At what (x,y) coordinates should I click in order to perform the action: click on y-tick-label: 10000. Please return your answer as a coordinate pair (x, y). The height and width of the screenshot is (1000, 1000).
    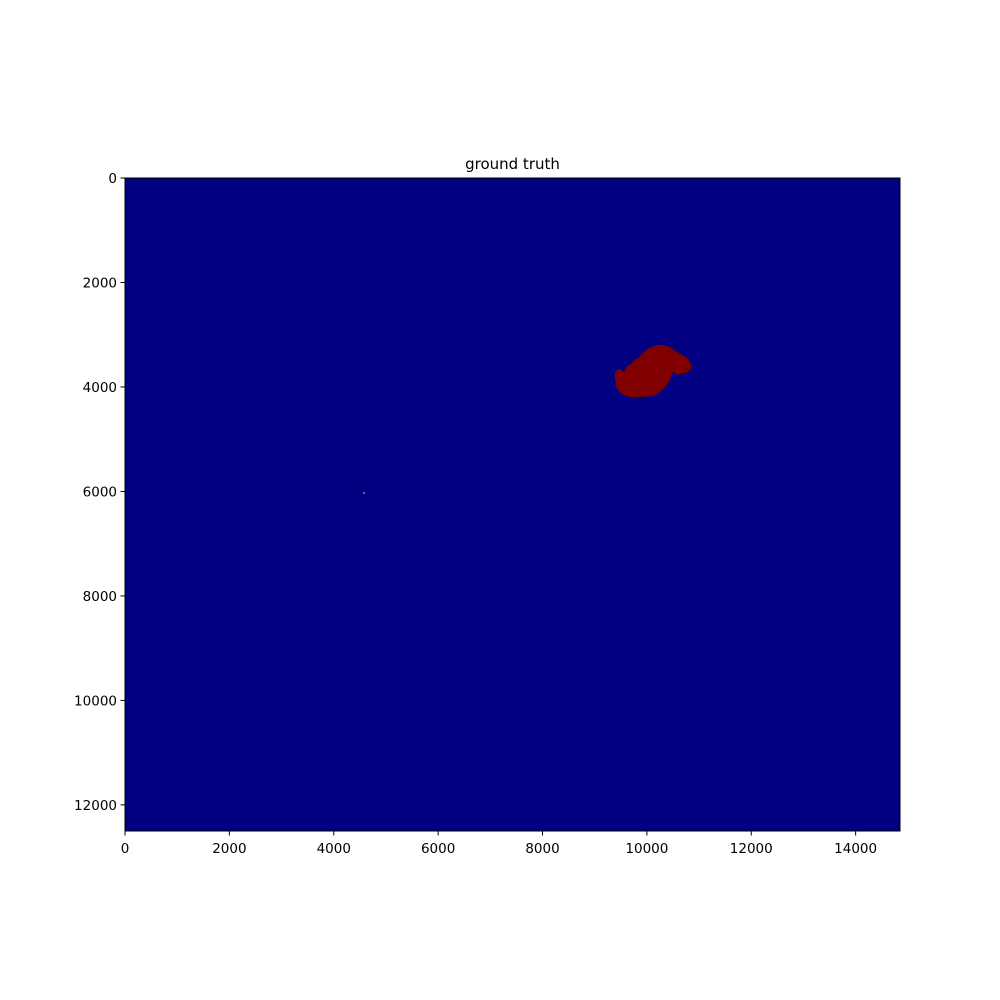
    Looking at the image, I should click on (95, 701).